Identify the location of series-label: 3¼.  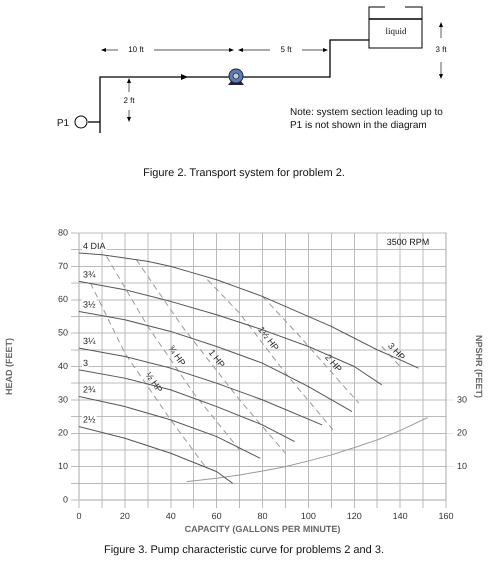
(89, 341).